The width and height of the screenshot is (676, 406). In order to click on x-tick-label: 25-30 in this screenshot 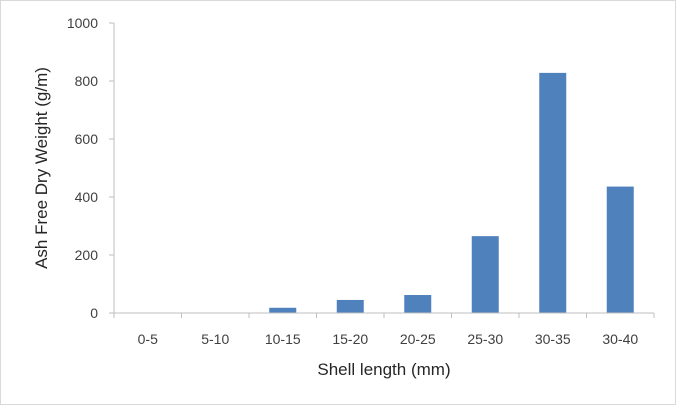, I will do `click(485, 339)`.